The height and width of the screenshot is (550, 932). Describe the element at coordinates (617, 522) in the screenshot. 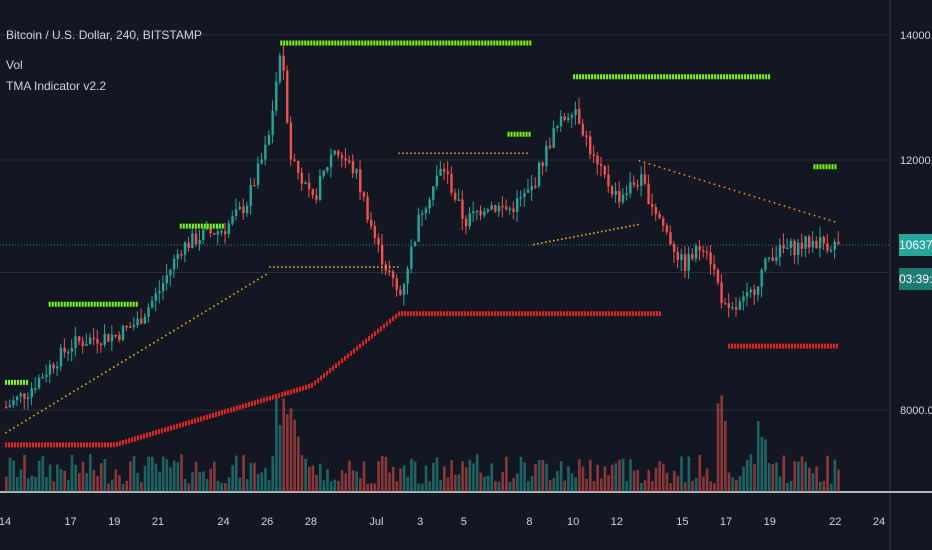

I see `x-tick-label: 12` at that location.